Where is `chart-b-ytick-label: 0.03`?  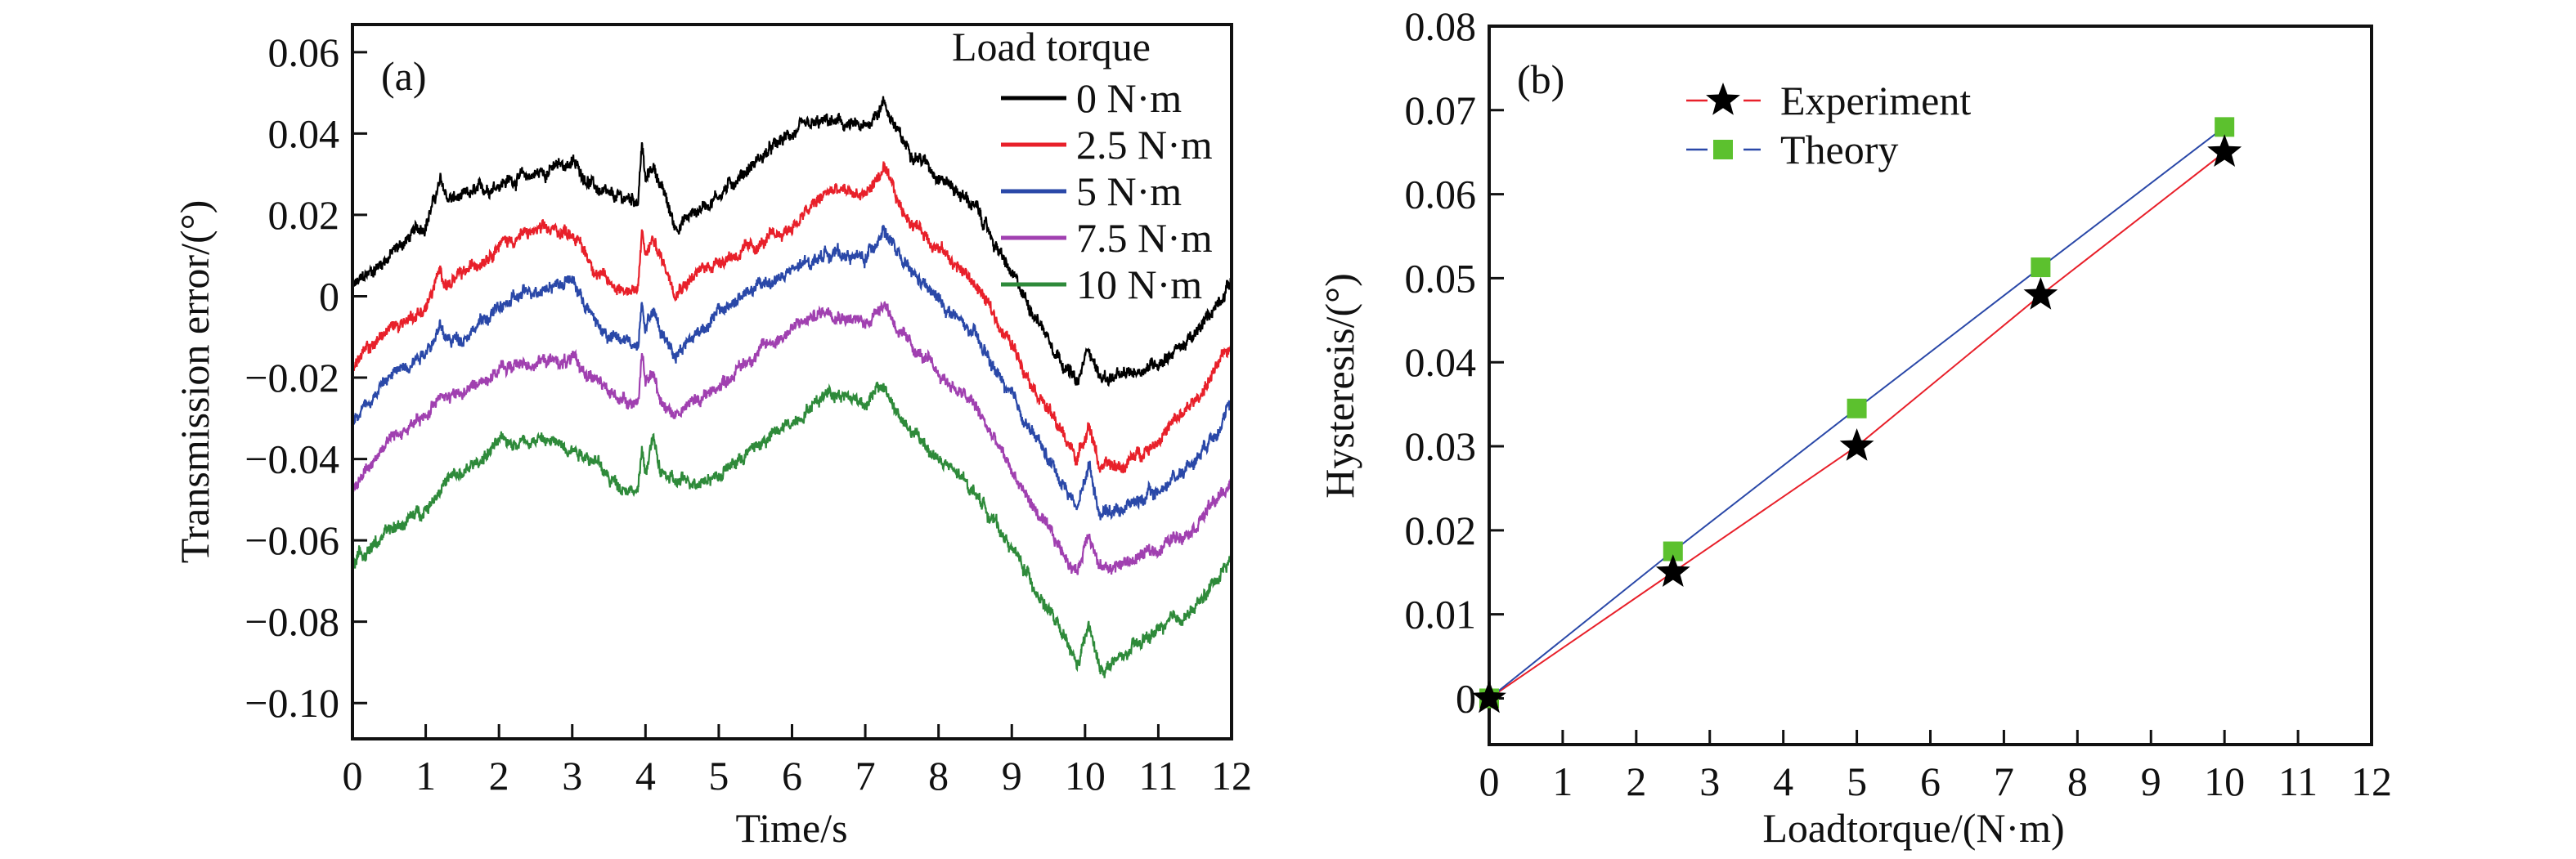 chart-b-ytick-label: 0.03 is located at coordinates (1441, 446).